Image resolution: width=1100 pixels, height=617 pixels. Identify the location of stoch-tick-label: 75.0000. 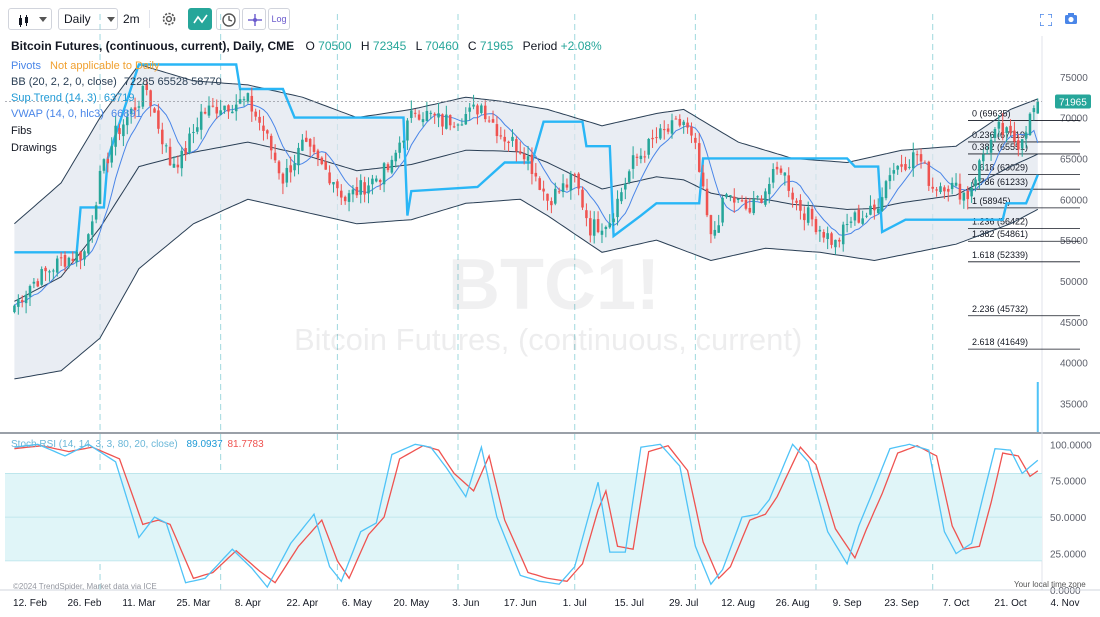
(1068, 482).